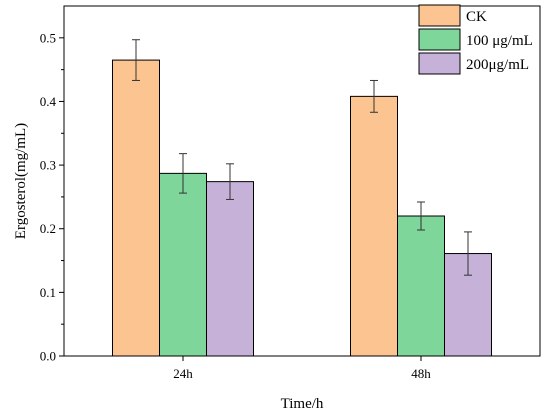 This screenshot has width=550, height=415. I want to click on legend-label: 200μg/mL, so click(497, 65).